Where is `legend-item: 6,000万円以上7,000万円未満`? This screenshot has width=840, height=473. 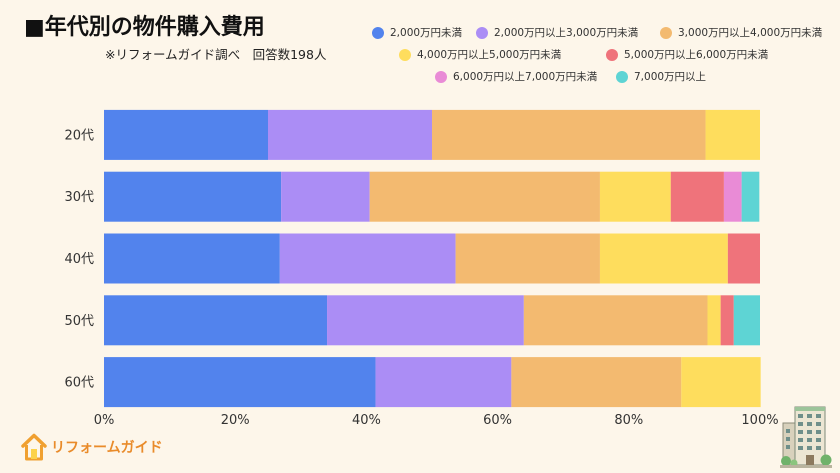
legend-item: 6,000万円以上7,000万円未満 is located at coordinates (516, 77).